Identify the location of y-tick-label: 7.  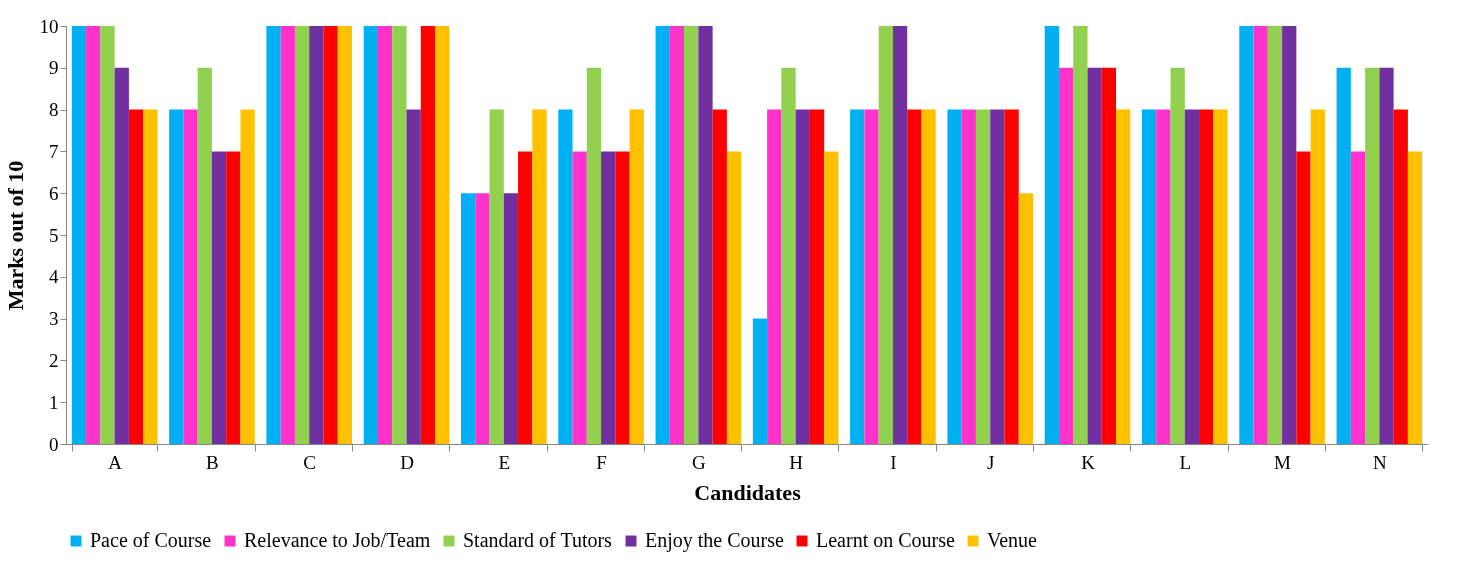
(54, 151).